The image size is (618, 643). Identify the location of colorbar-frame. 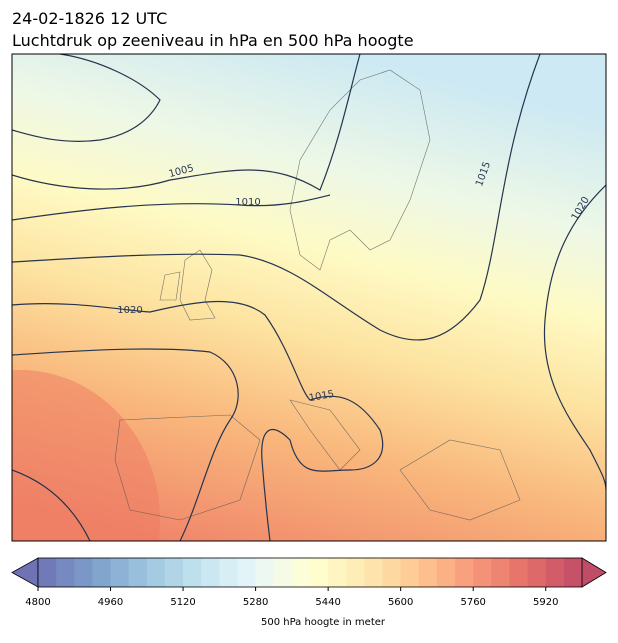
(310, 572).